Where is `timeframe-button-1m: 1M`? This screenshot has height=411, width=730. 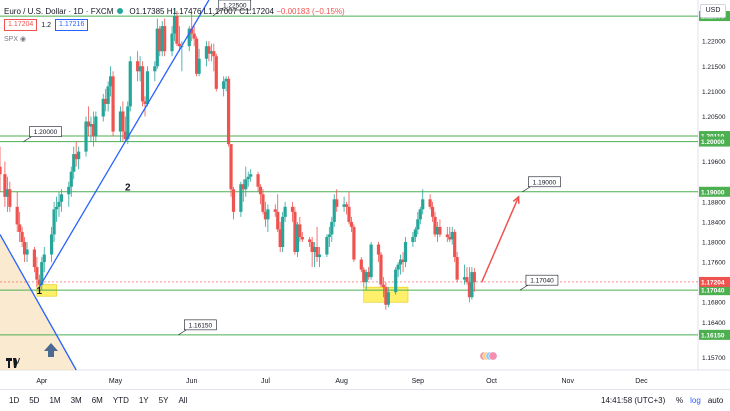
timeframe-button-1m: 1M is located at coordinates (55, 400).